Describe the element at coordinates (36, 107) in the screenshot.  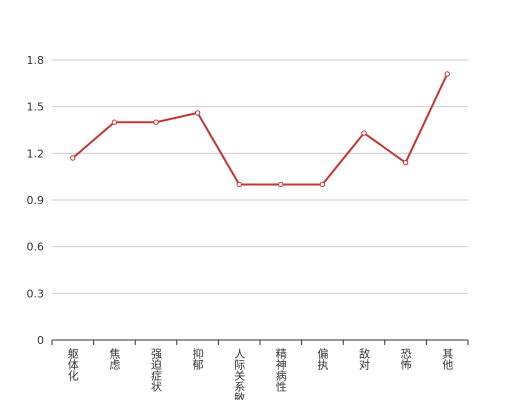
I see `y-tick-label: 1.5` at that location.